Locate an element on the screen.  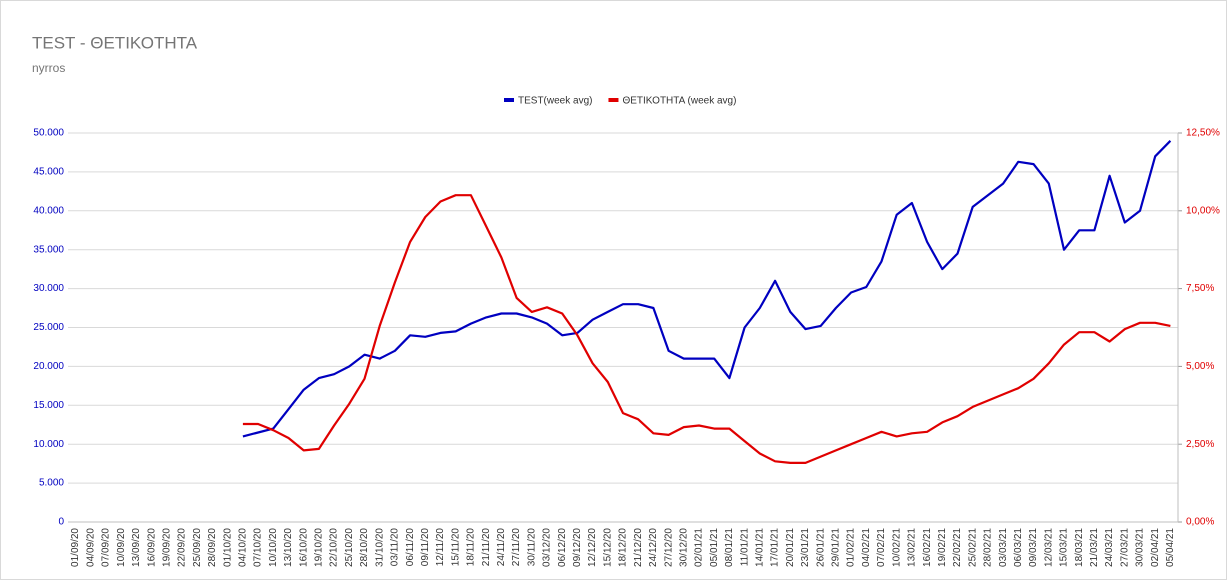
x-tick-label: 31/10/20 is located at coordinates (379, 547).